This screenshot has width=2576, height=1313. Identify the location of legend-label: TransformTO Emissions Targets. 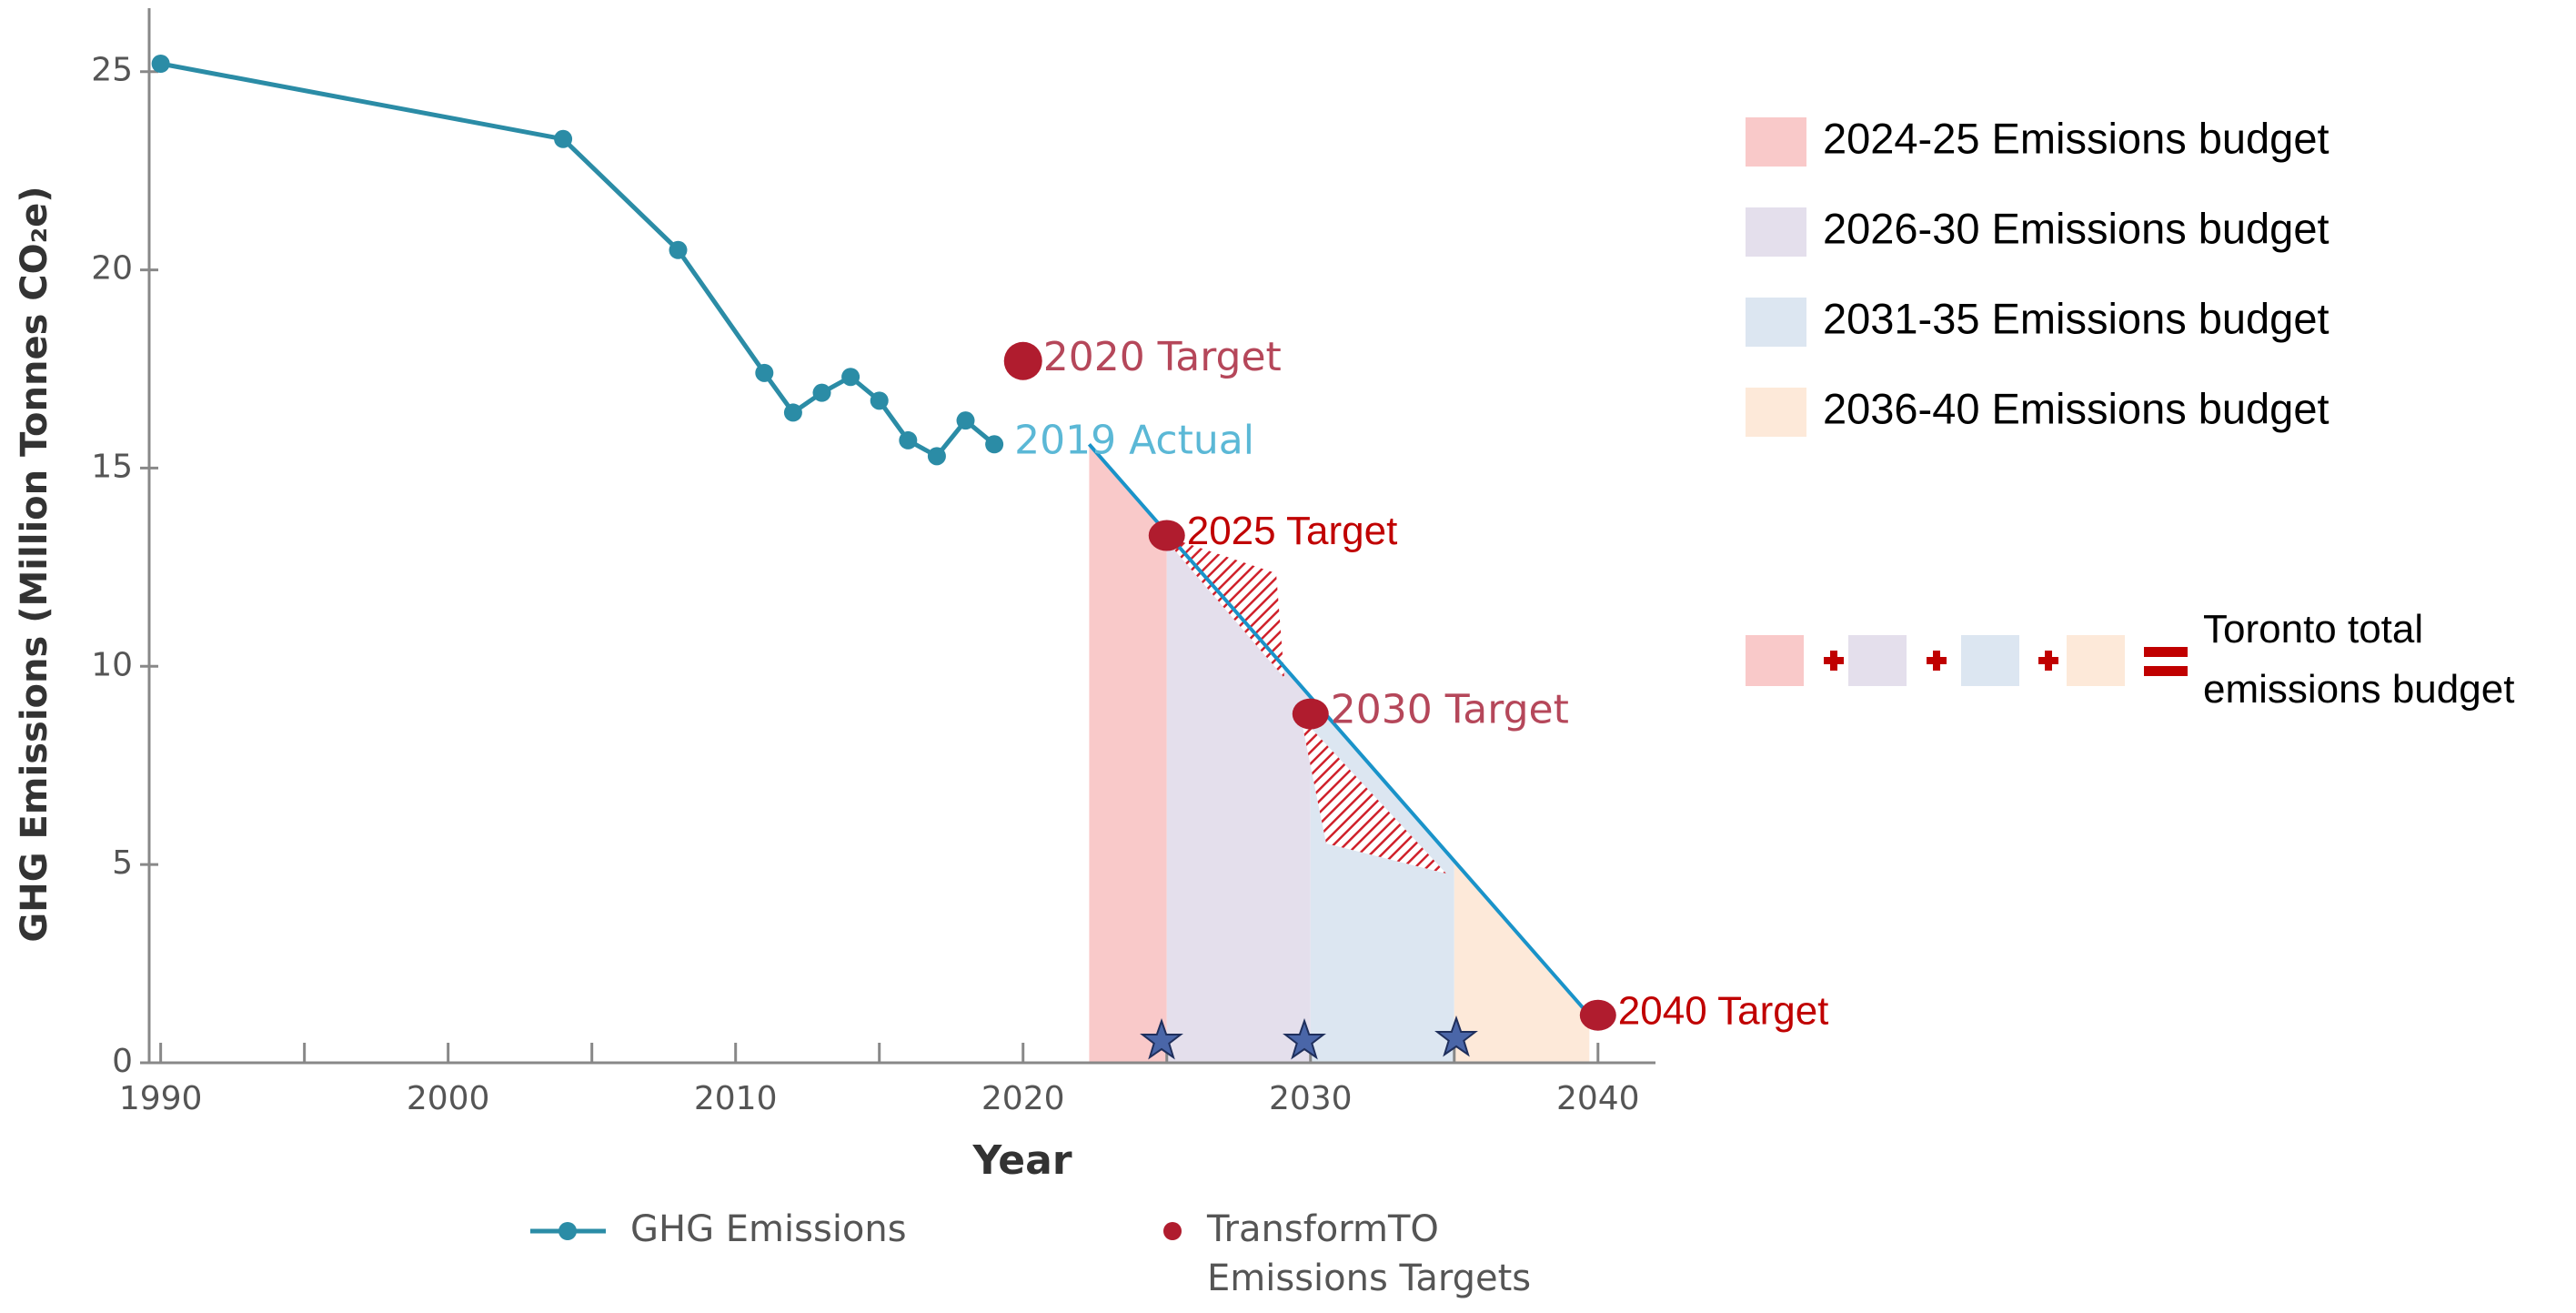
(1368, 1253).